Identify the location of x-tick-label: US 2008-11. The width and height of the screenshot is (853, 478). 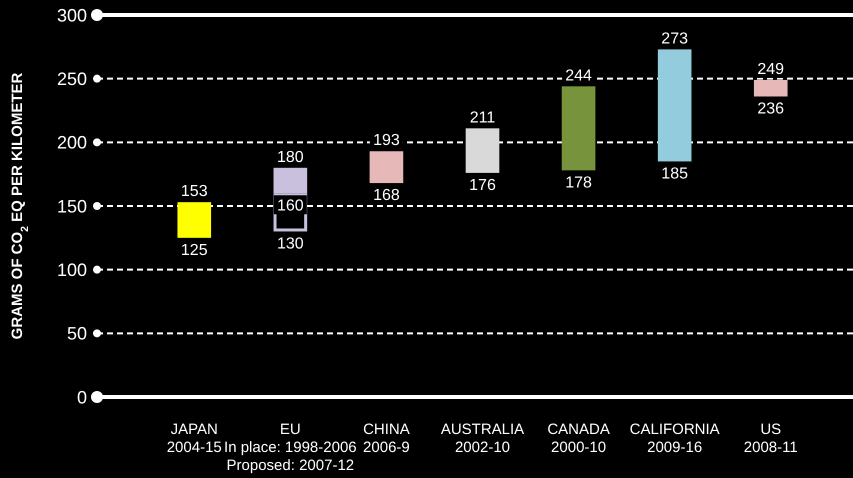
(771, 438).